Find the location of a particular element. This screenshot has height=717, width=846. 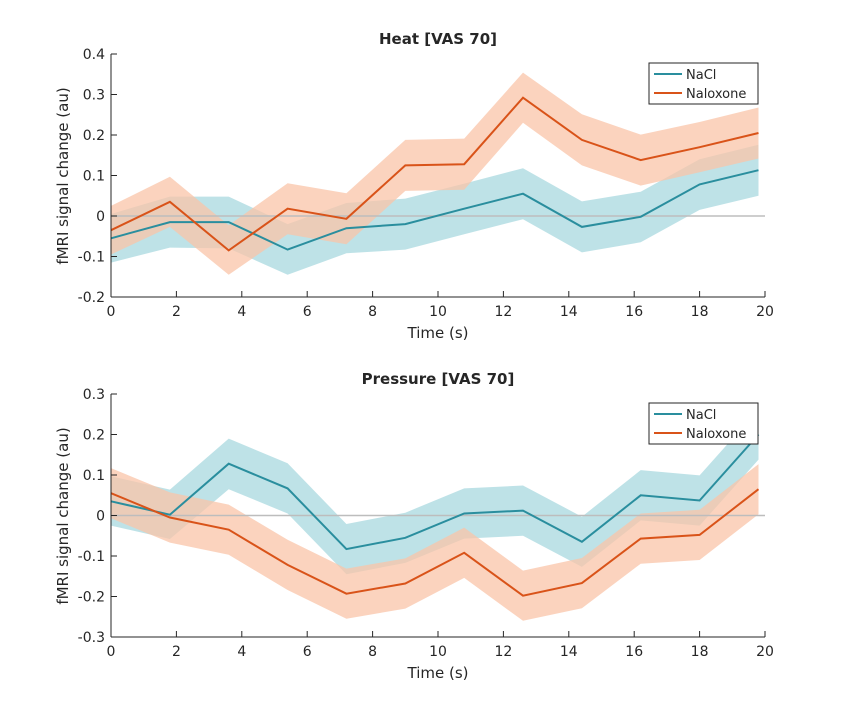

pressure-x-tick-label: 10 is located at coordinates (438, 652).